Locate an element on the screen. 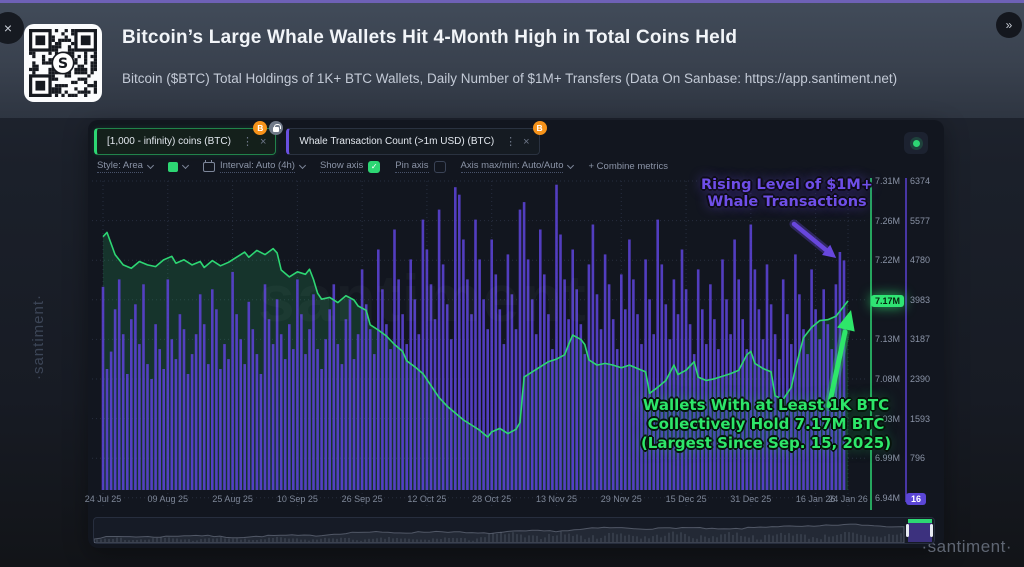  x-axis-date: 13 Nov 25 is located at coordinates (556, 499).